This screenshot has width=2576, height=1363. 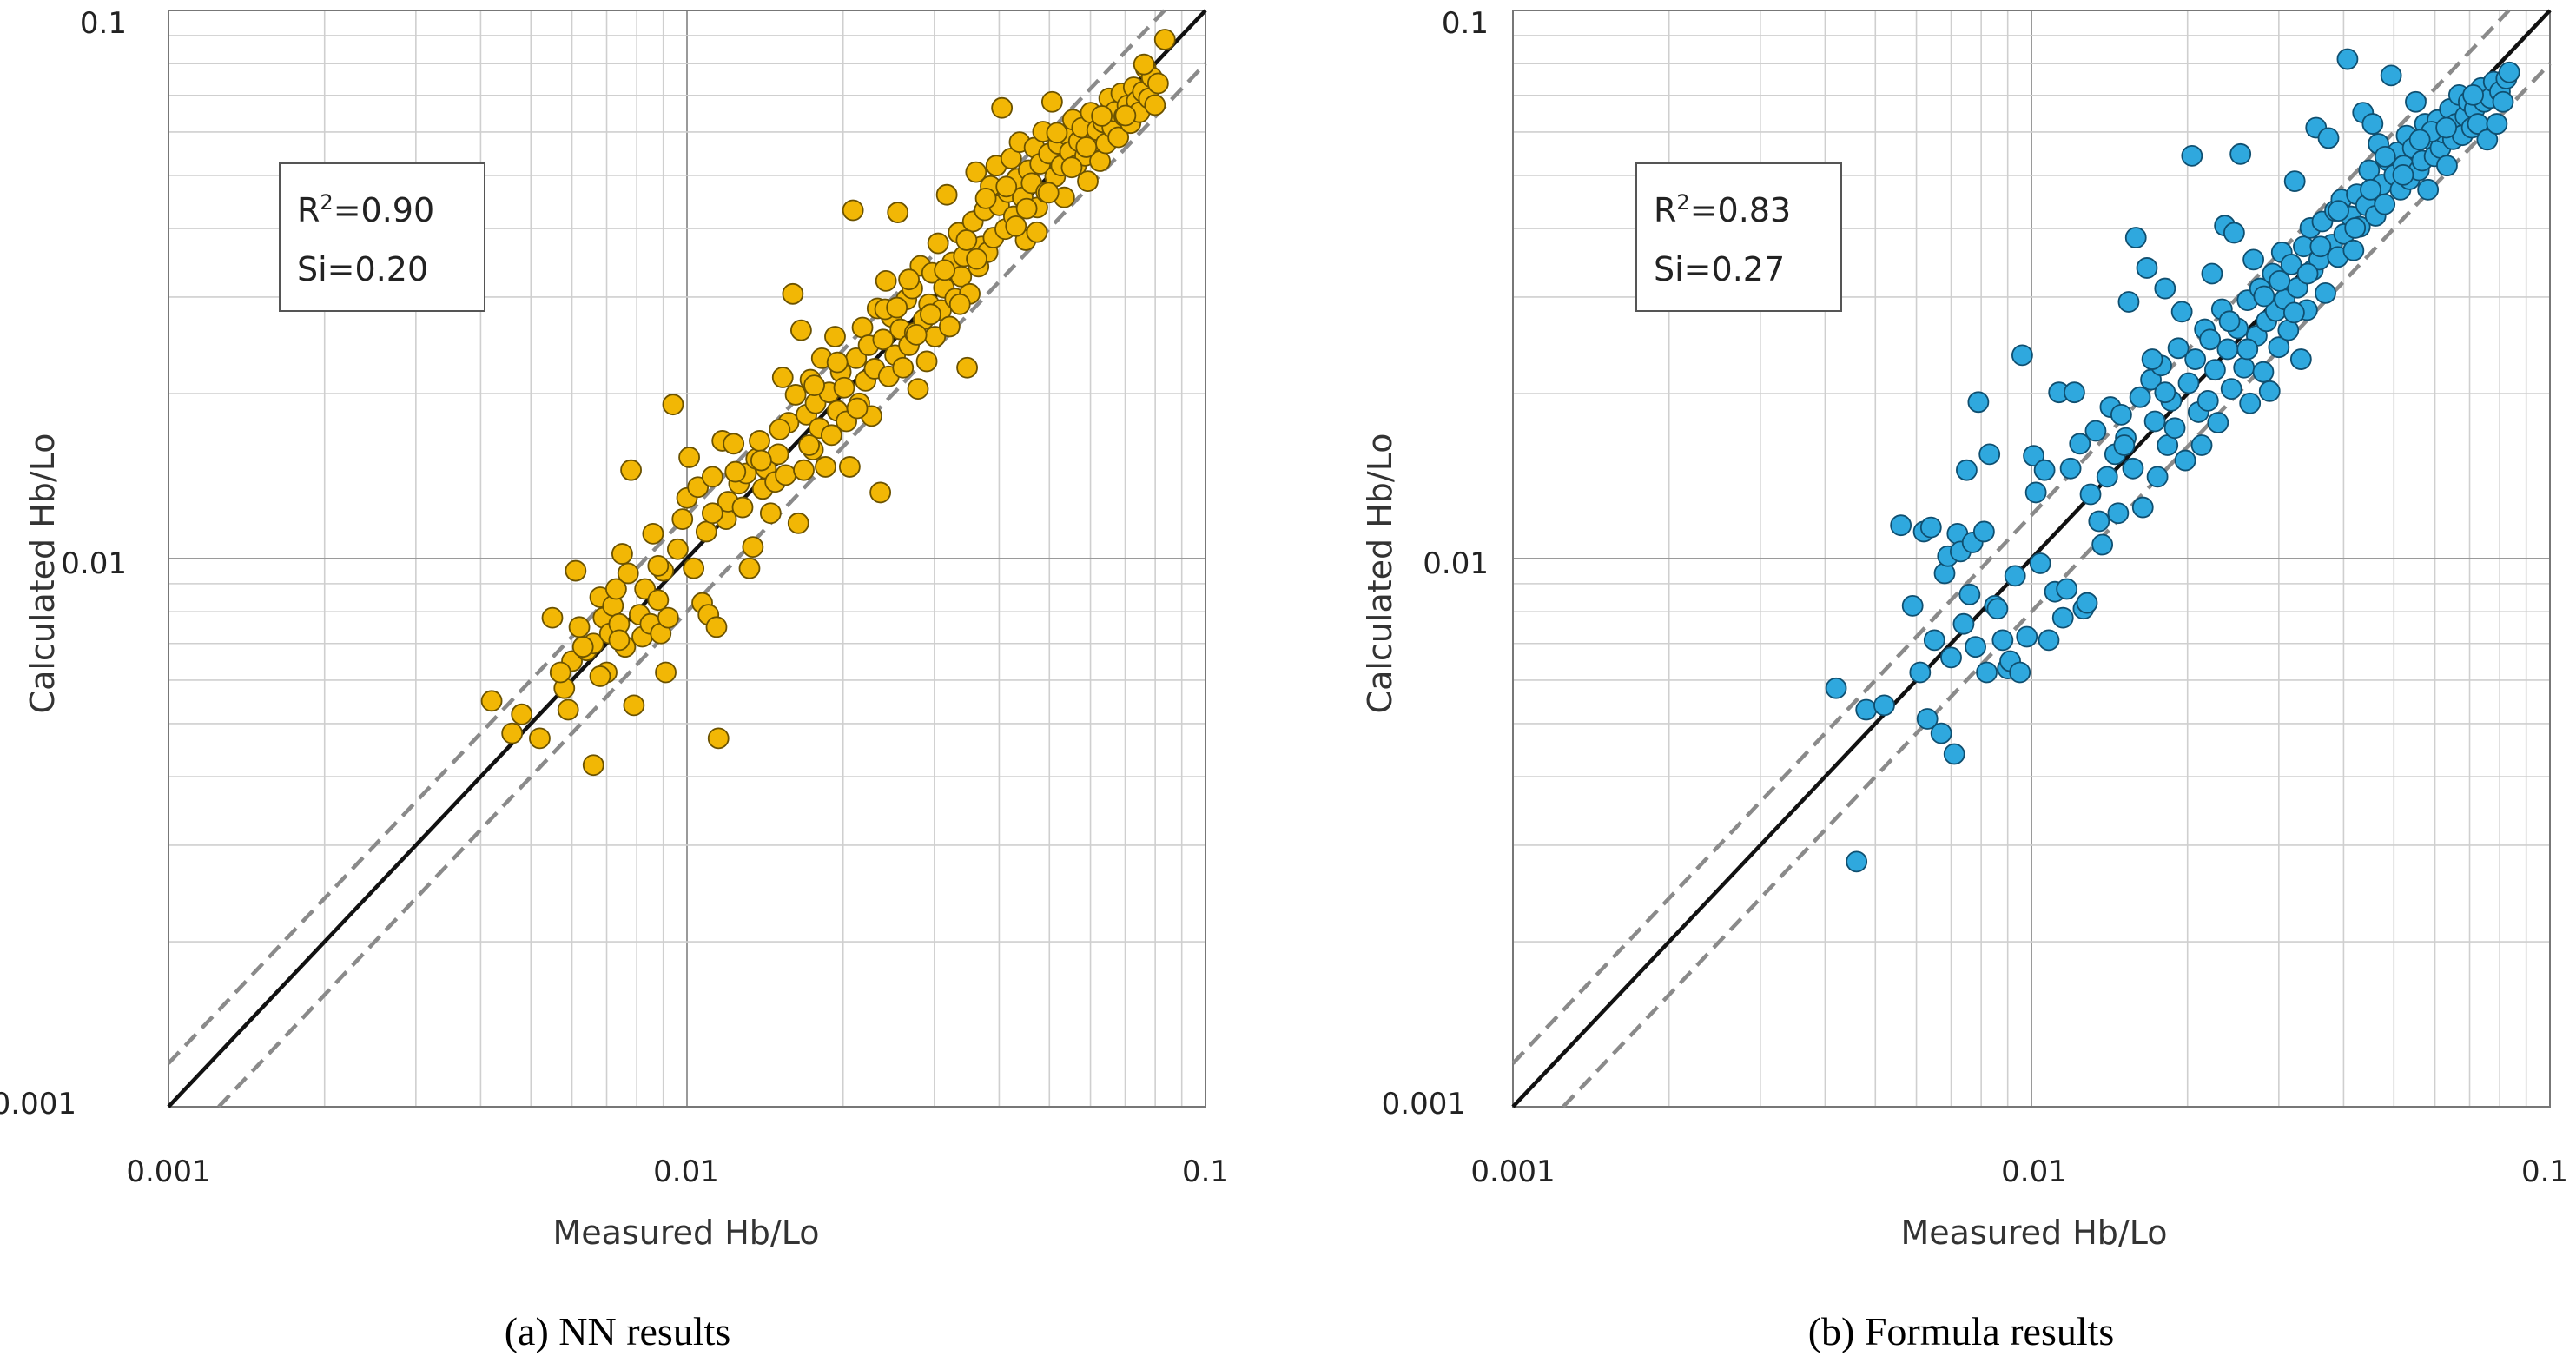 What do you see at coordinates (363, 269) in the screenshot?
I see `scatter-index: Si=0.20` at bounding box center [363, 269].